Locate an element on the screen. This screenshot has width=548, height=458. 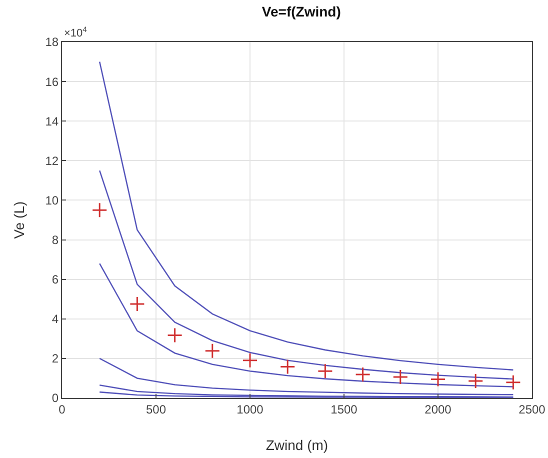
y-axis-title: Ve (L) is located at coordinates (19, 220).